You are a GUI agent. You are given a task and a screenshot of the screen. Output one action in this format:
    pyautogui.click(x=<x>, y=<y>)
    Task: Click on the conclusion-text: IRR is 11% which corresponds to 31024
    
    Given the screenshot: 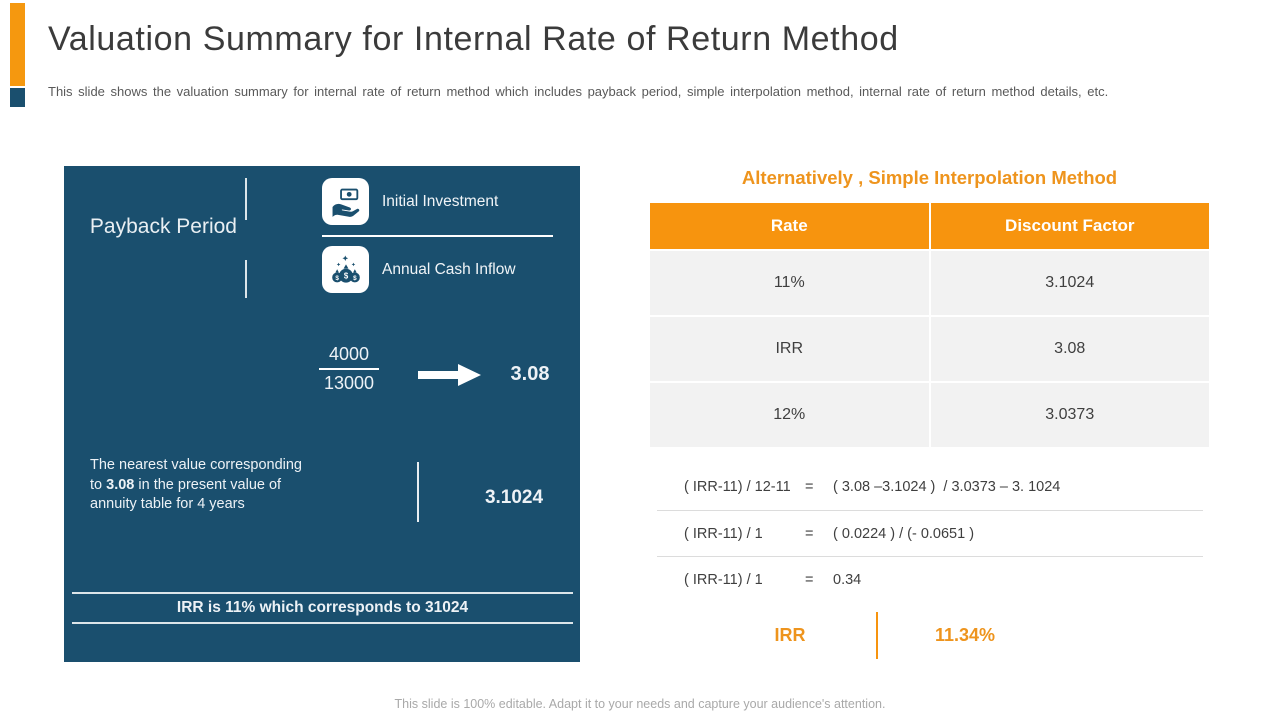 What is the action you would take?
    pyautogui.click(x=322, y=607)
    